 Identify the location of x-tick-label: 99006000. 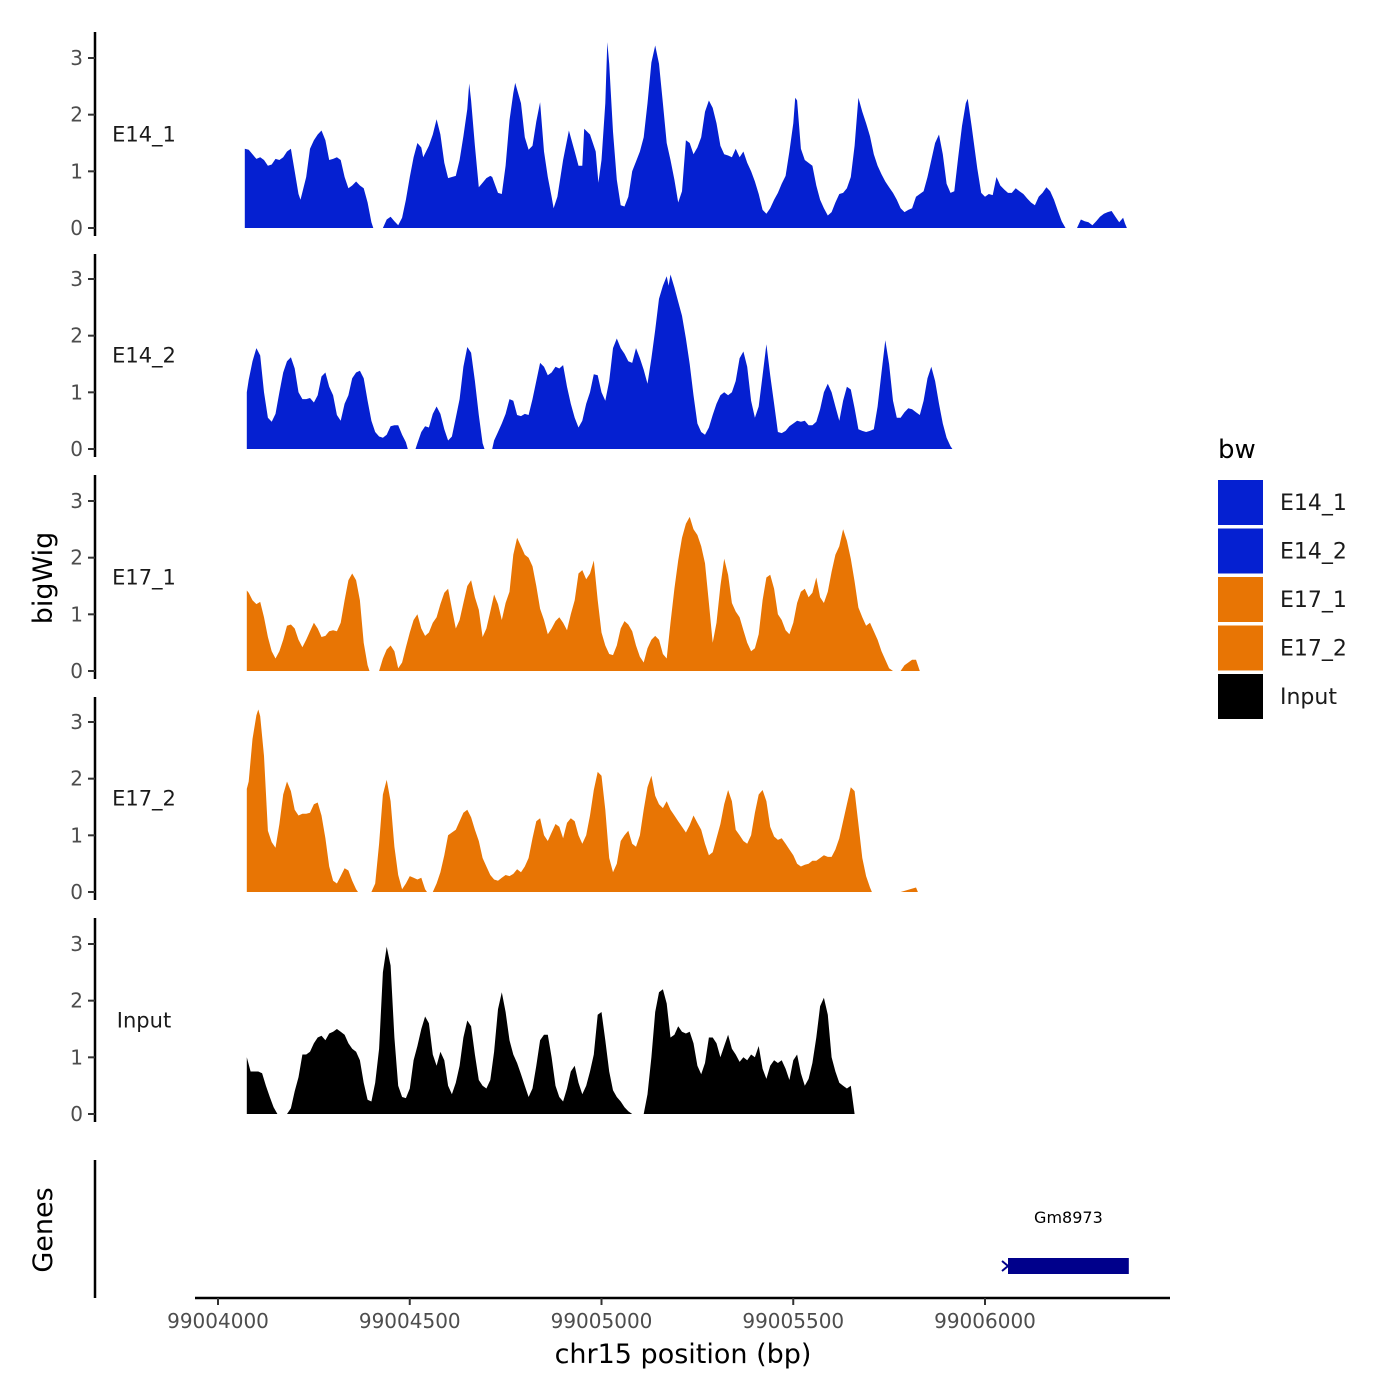
(985, 1321).